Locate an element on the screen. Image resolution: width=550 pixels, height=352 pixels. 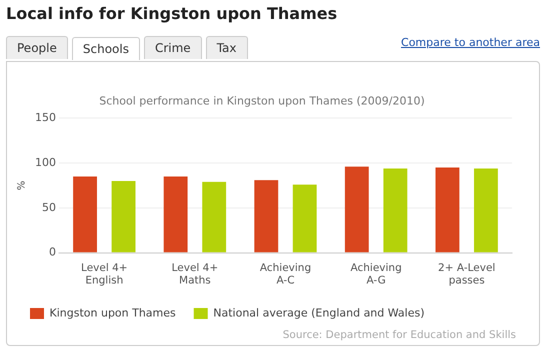
y-tick-label: 50 is located at coordinates (49, 207).